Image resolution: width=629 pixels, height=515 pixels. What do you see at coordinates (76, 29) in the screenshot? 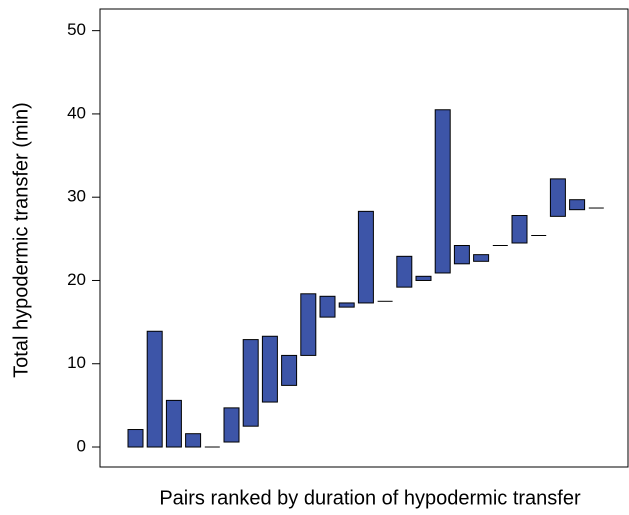
I see `y-tick-label: 50` at bounding box center [76, 29].